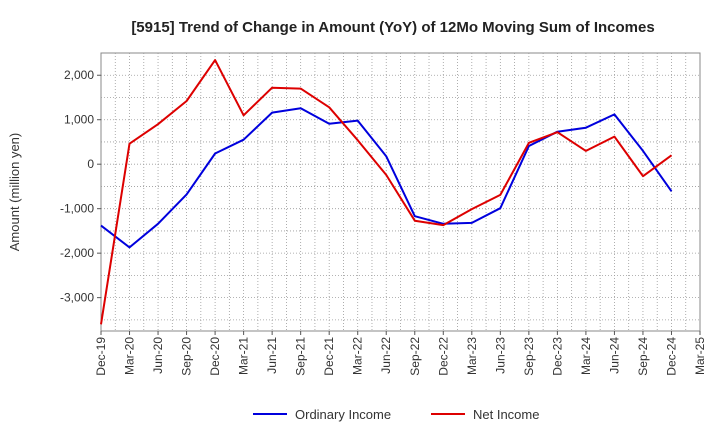 The width and height of the screenshot is (720, 440). Describe the element at coordinates (529, 356) in the screenshot. I see `x-tick-label: Sep-23` at that location.